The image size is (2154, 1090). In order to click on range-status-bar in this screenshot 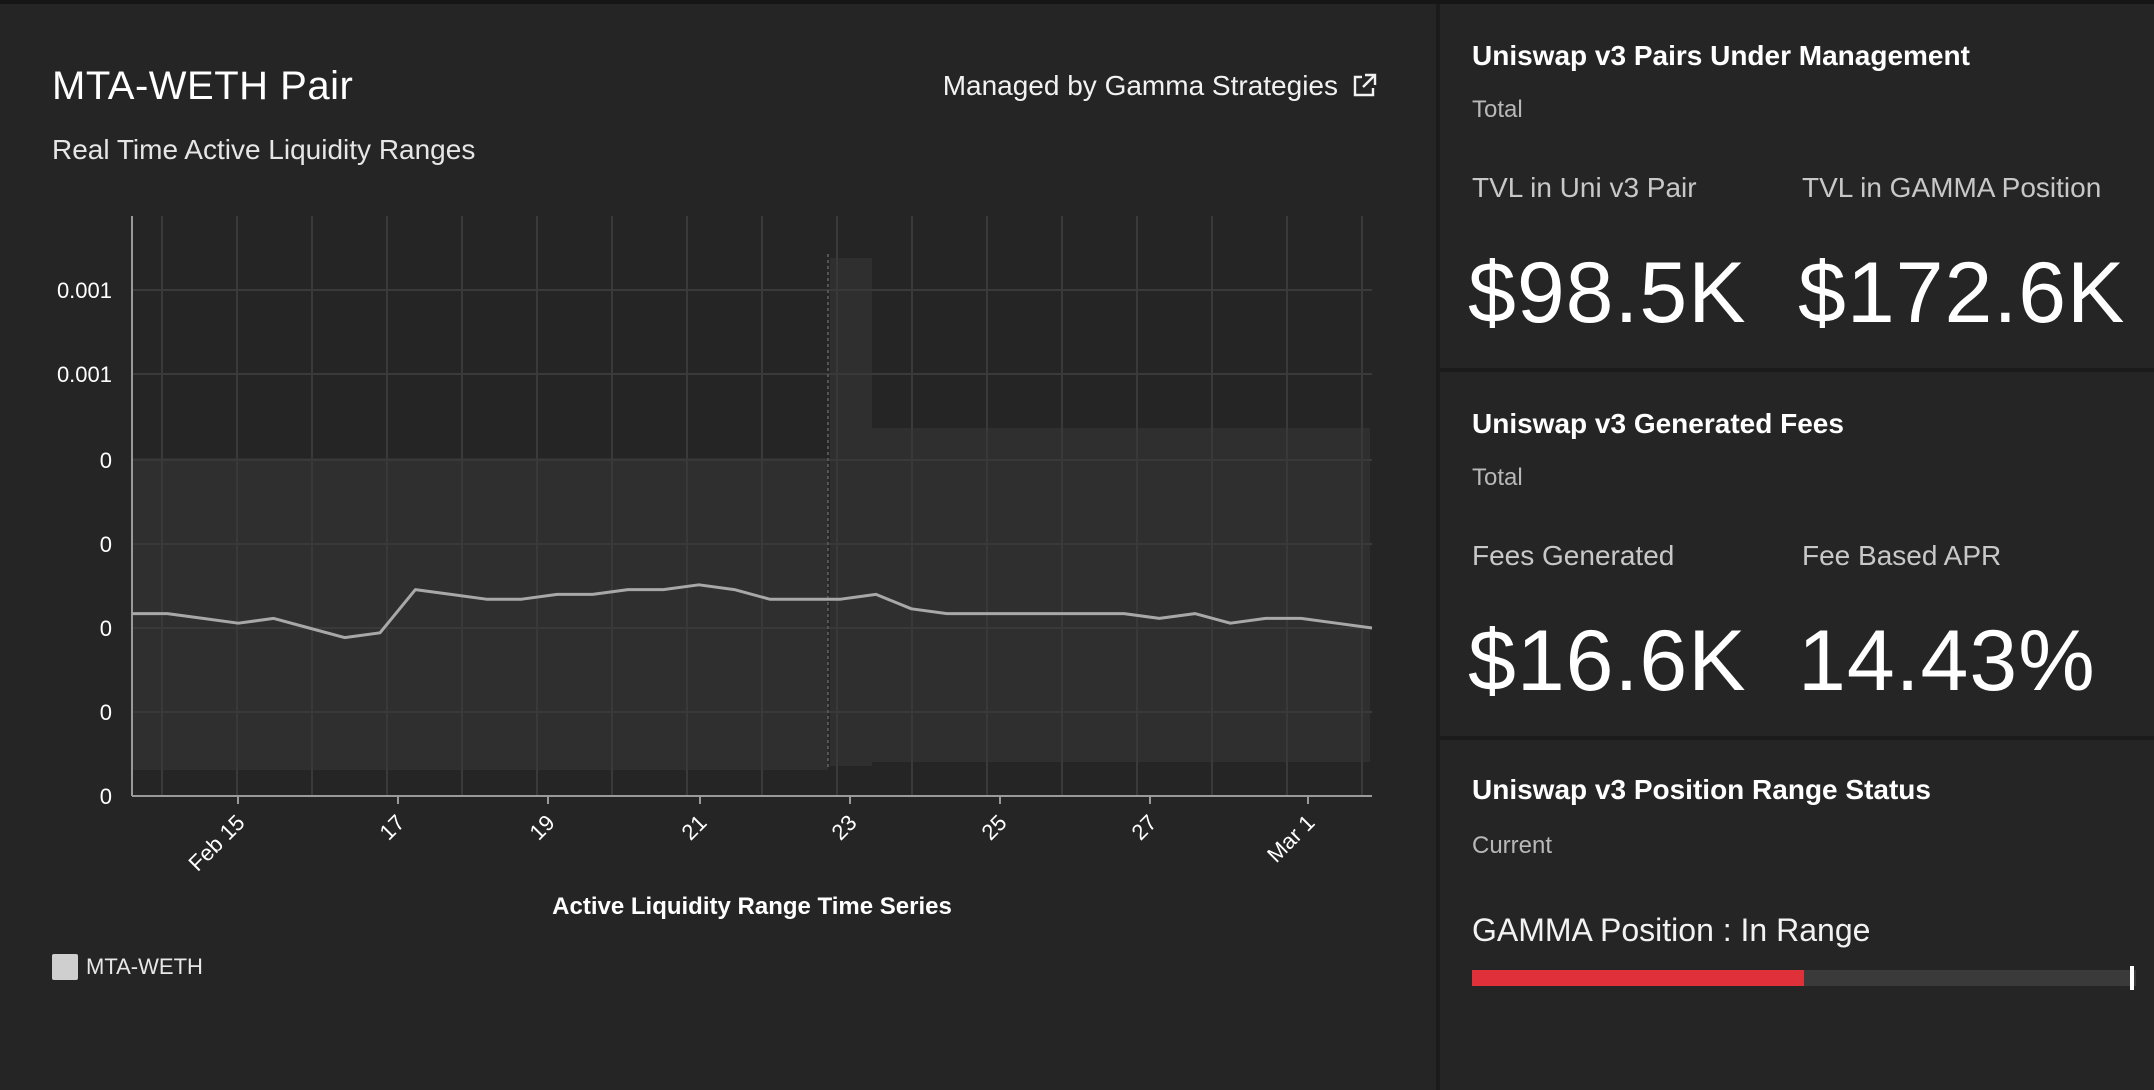, I will do `click(1804, 978)`.